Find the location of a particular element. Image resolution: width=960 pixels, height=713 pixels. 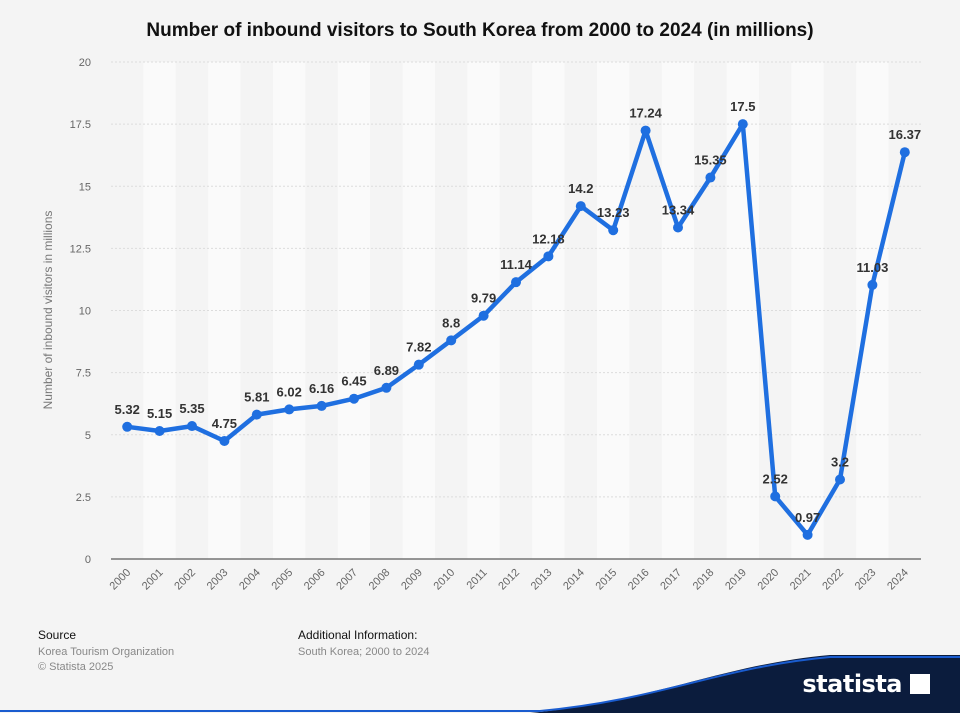

data-label: 17.24 is located at coordinates (645, 113).